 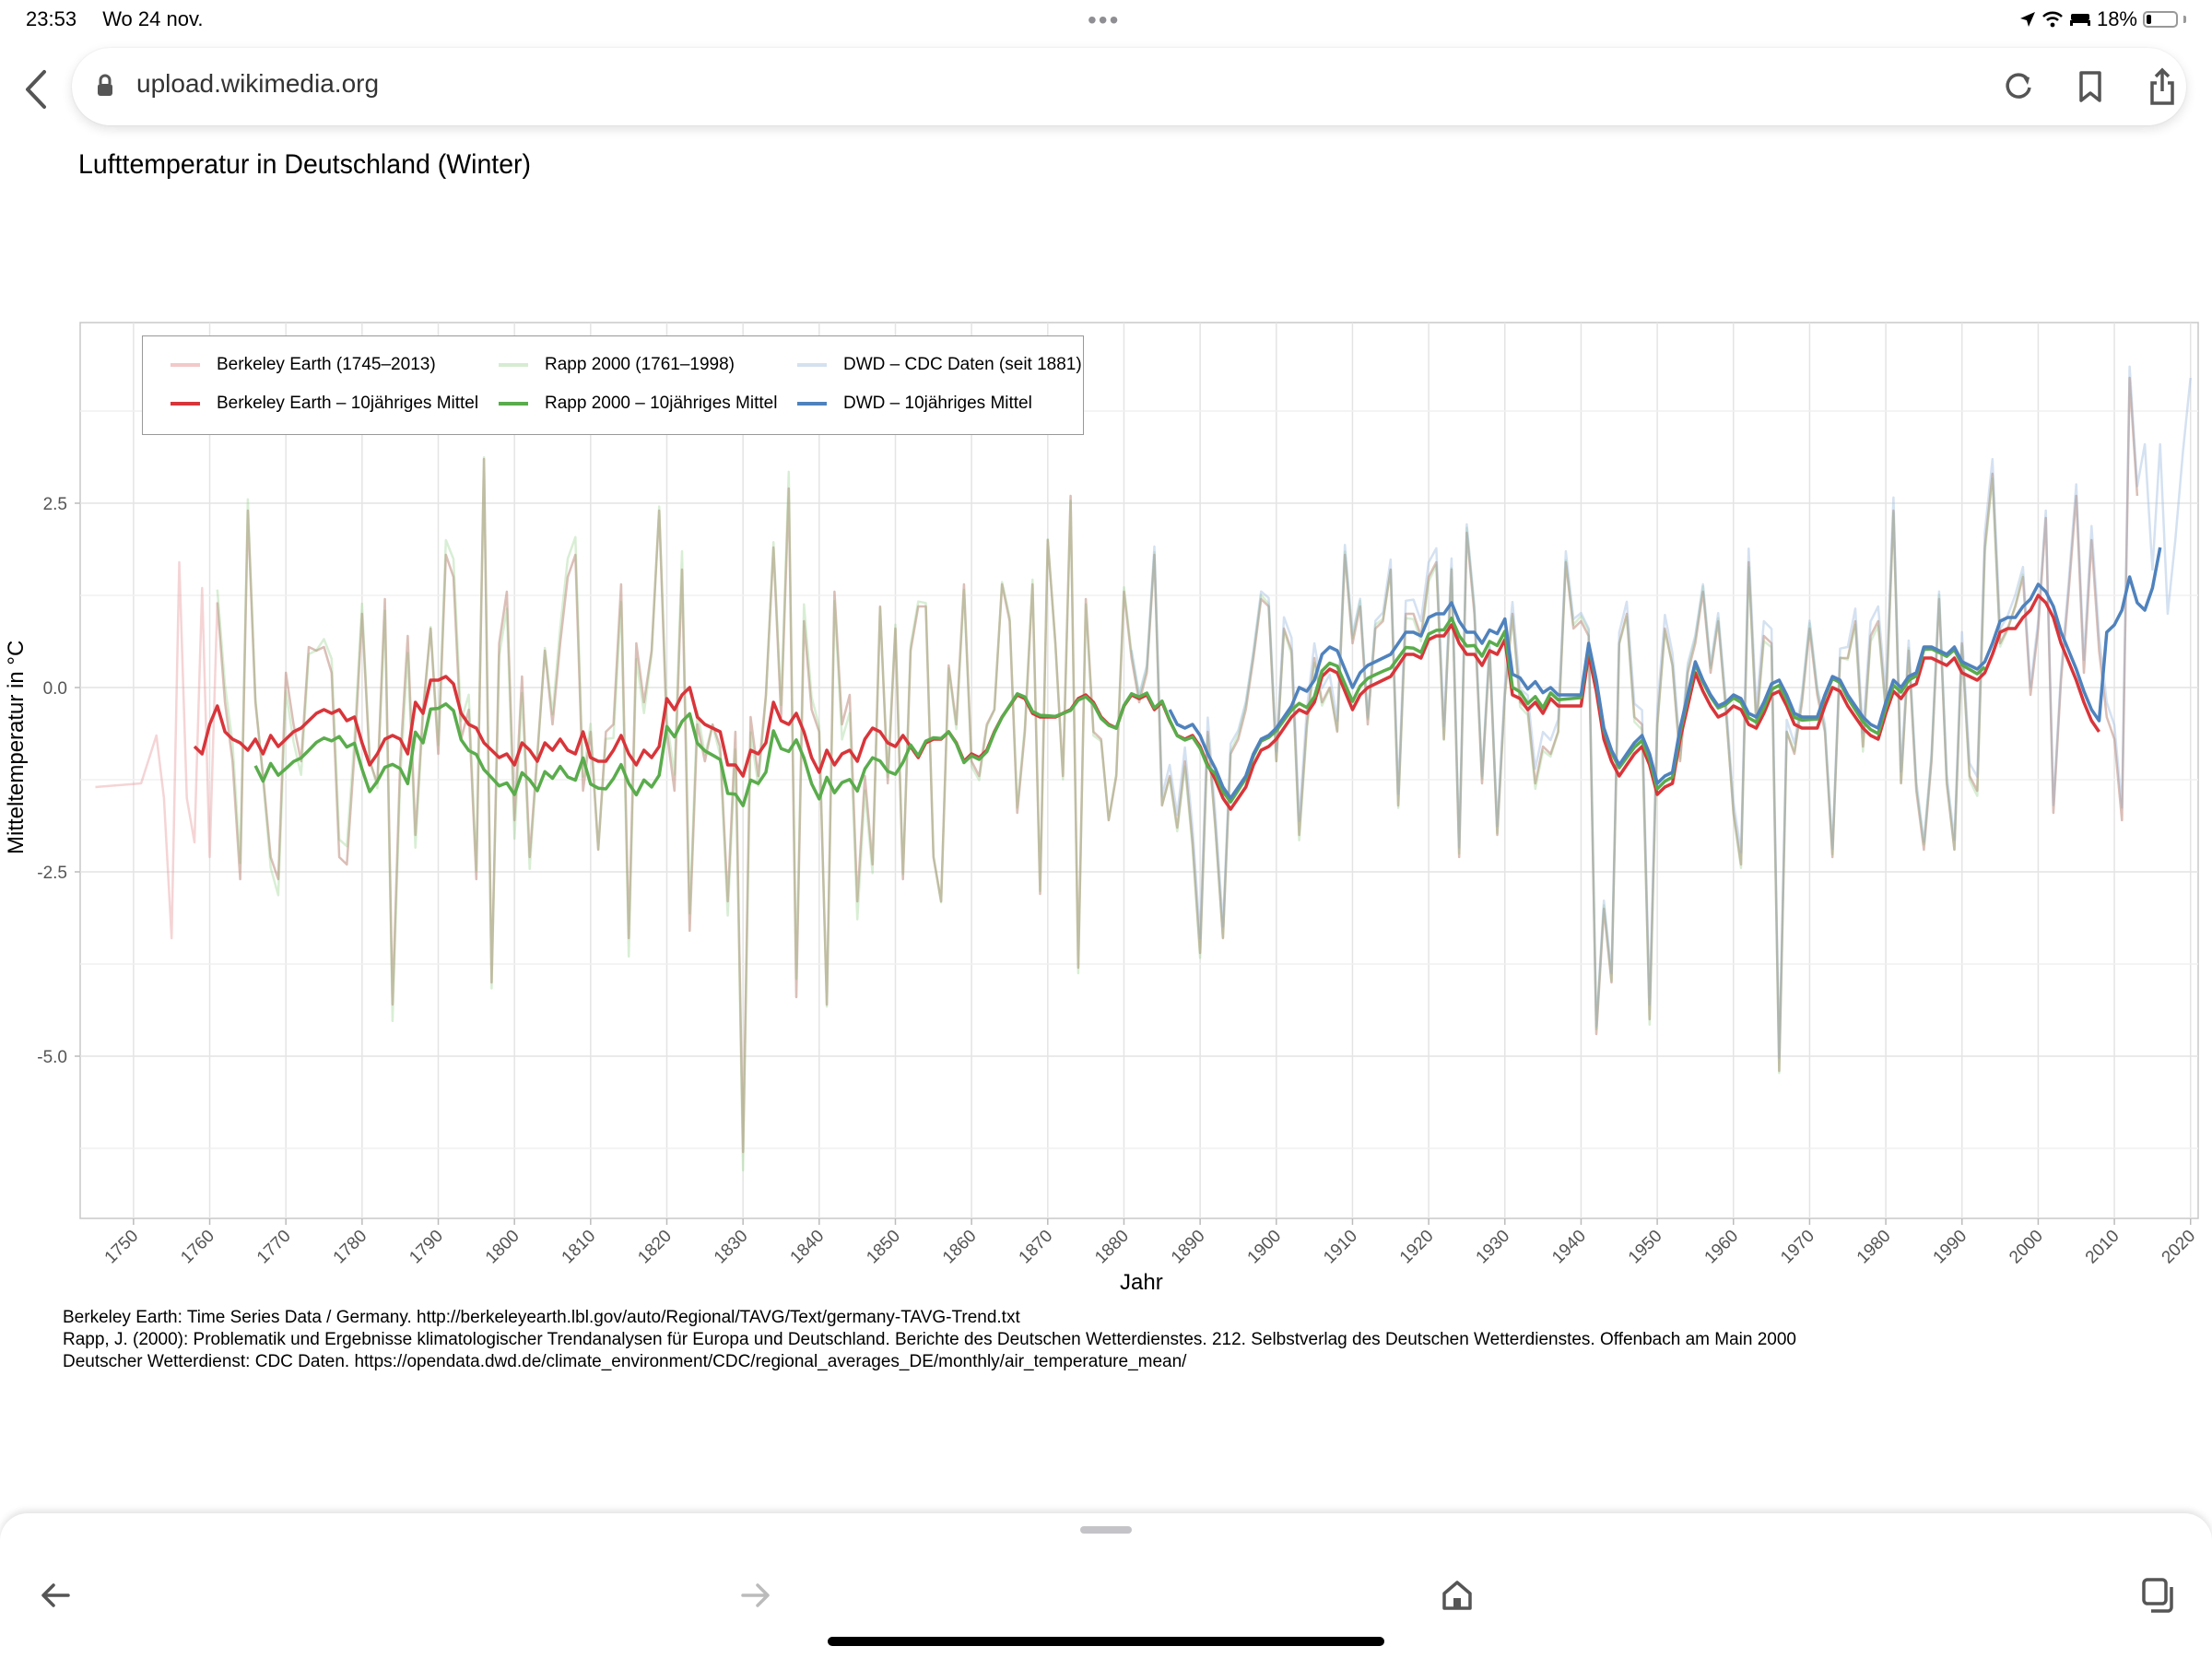 What do you see at coordinates (503, 1247) in the screenshot?
I see `x-tick-label: 1800` at bounding box center [503, 1247].